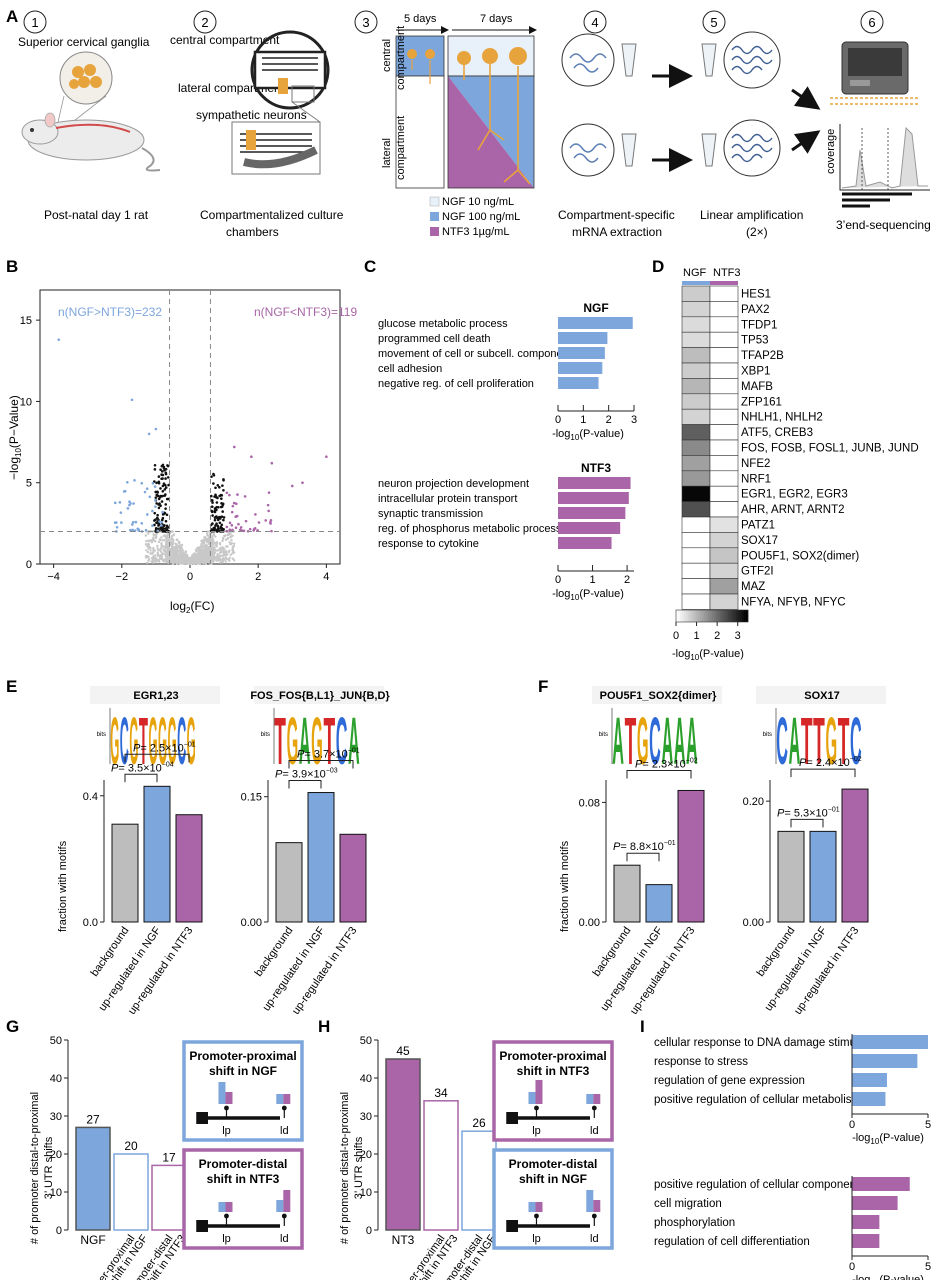 This screenshot has height=1280, width=936. I want to click on motif-title: EGR1,23, so click(155, 696).